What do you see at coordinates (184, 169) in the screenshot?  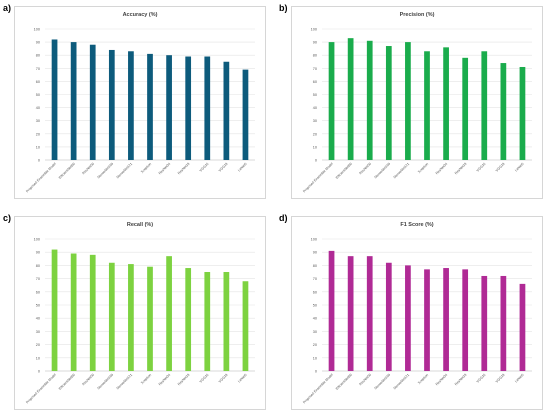 I see `x-tick-label: ResNet18` at bounding box center [184, 169].